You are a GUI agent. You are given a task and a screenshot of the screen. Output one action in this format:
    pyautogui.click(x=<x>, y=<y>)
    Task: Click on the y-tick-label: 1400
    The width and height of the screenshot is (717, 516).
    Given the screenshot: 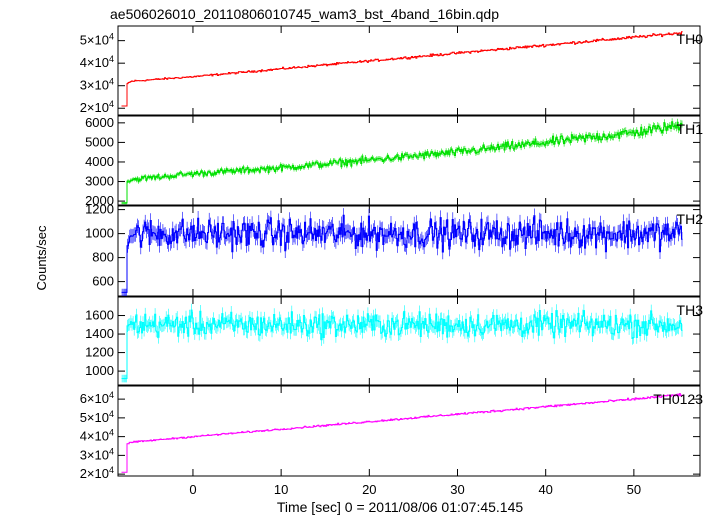 What is the action you would take?
    pyautogui.click(x=99, y=333)
    